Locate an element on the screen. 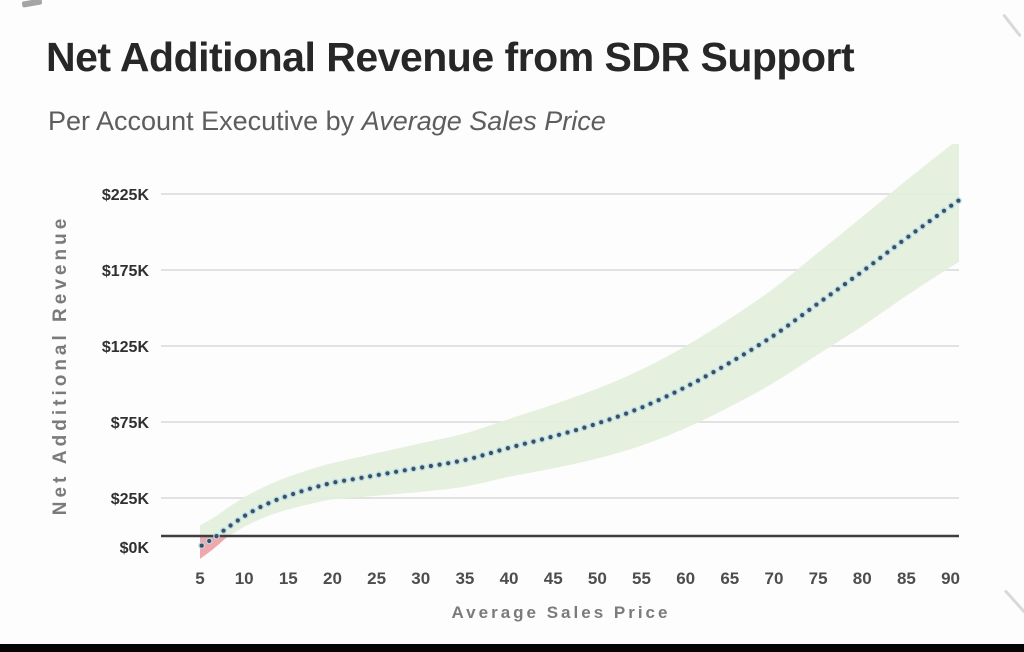 Image resolution: width=1024 pixels, height=652 pixels. x-tick-label-50: 50 is located at coordinates (597, 578).